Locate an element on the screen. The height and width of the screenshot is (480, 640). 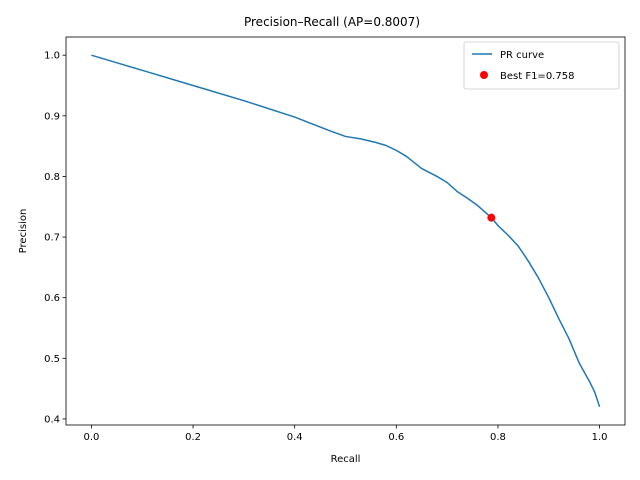
x-tick-label: 1.0 is located at coordinates (600, 437).